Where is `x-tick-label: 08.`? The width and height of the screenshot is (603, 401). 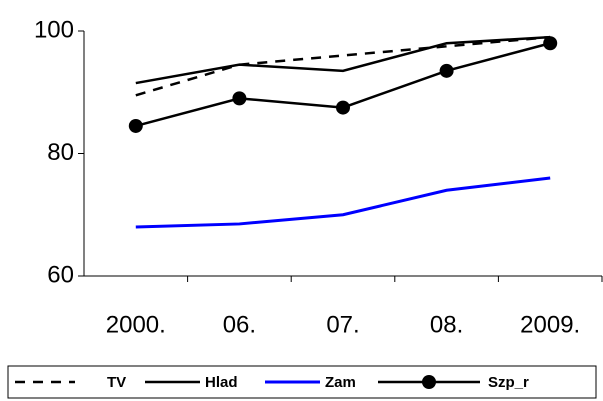 x-tick-label: 08. is located at coordinates (446, 324).